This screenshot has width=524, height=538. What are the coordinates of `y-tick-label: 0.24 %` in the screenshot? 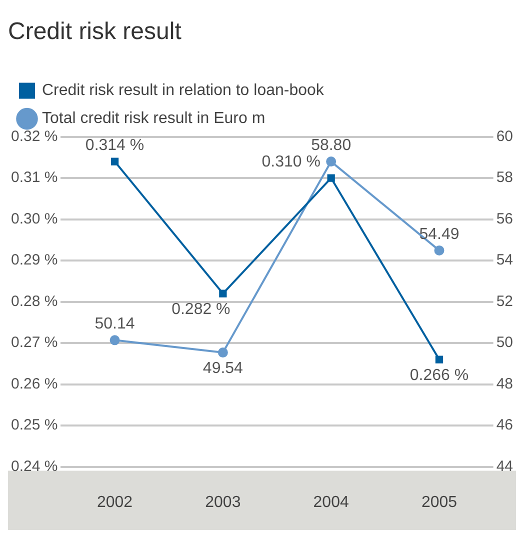 It's located at (34, 466).